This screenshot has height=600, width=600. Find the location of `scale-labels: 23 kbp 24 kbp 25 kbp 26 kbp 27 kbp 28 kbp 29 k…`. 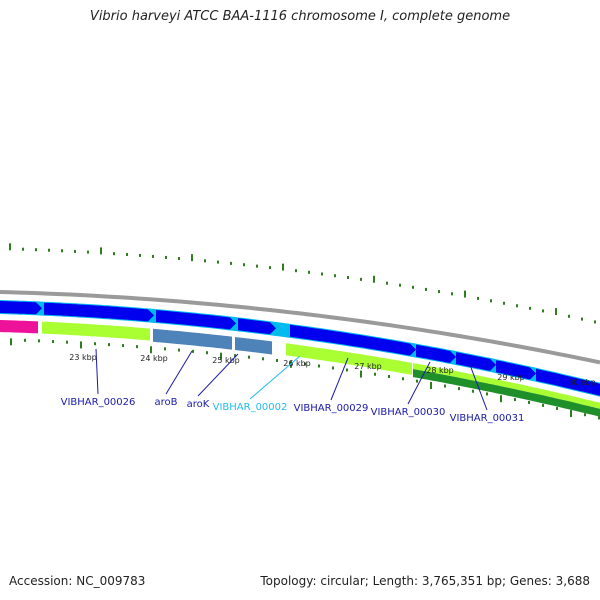

scale-labels: 23 kbp 24 kbp 25 kbp 26 kbp 27 kbp 28 kbp 29 k… is located at coordinates (332, 370).